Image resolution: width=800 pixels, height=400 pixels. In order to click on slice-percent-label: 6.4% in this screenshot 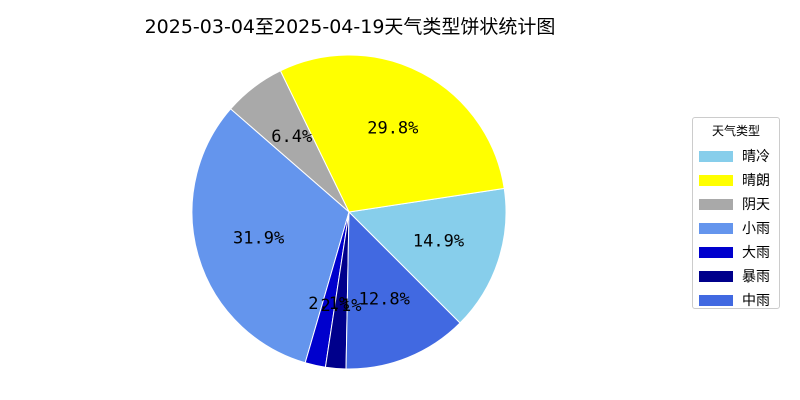, I will do `click(291, 137)`.